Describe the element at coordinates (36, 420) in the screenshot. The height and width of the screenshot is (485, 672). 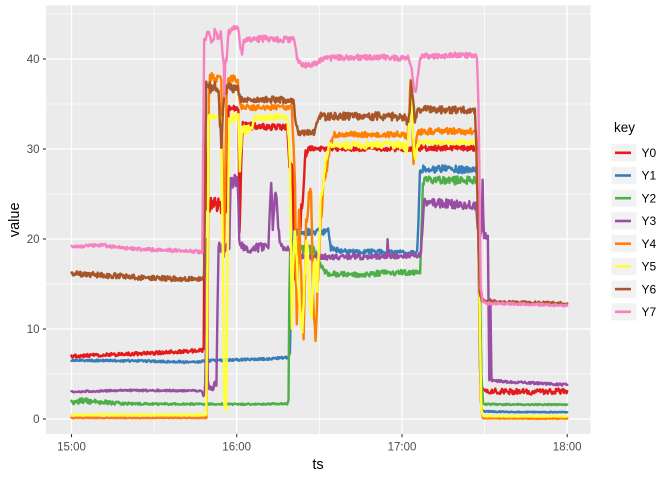
I see `svg-text: 0` at that location.